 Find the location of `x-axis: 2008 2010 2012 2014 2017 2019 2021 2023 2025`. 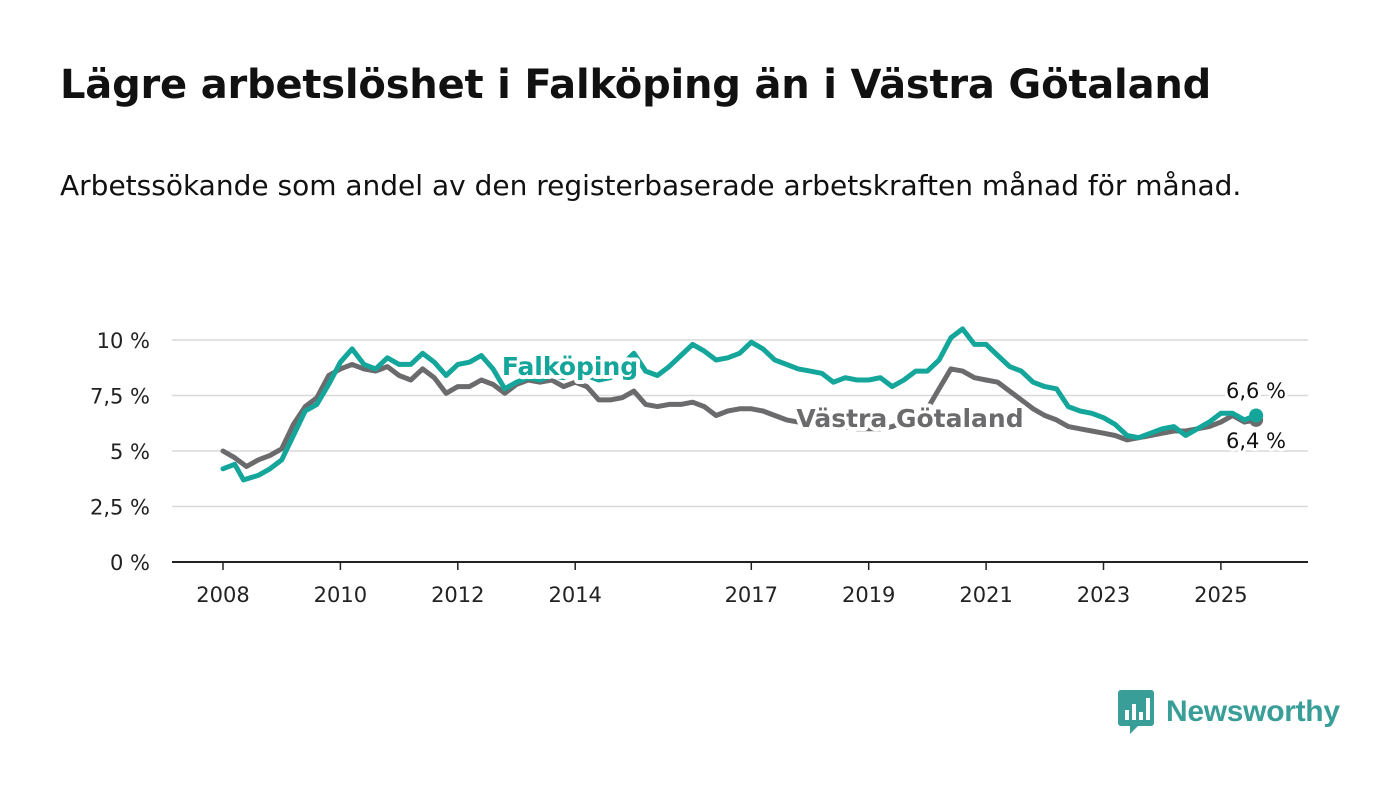

x-axis: 2008 2010 2012 2014 2017 2019 2021 2023 2025 is located at coordinates (722, 584).